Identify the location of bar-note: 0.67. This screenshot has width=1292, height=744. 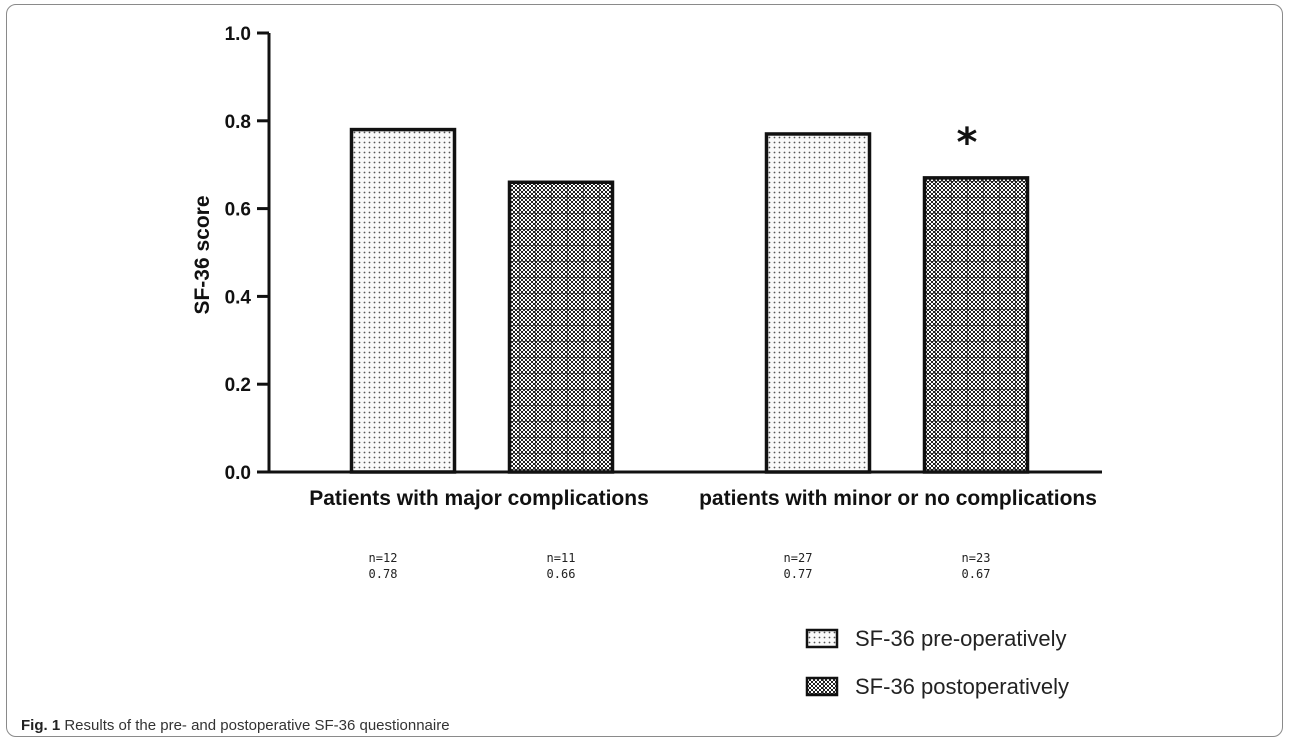
(976, 574).